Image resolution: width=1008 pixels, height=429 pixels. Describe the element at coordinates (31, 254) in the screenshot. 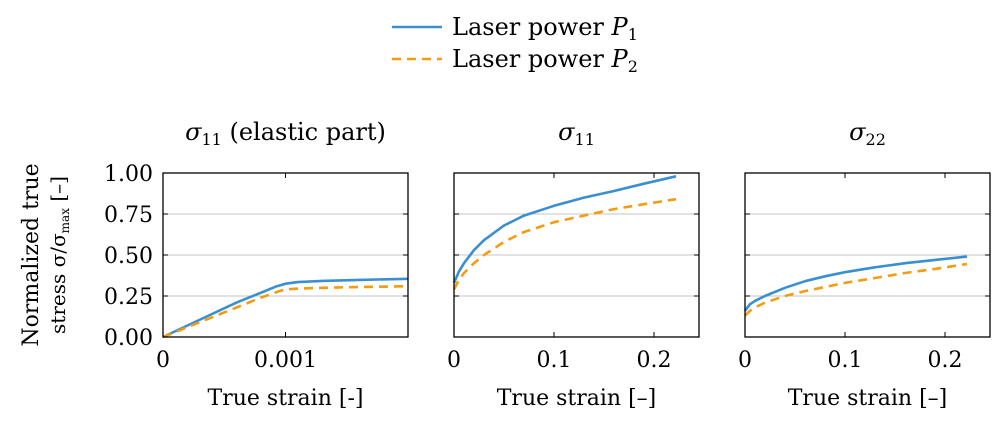

I see `y-axis-title-line1: Normalized true` at that location.